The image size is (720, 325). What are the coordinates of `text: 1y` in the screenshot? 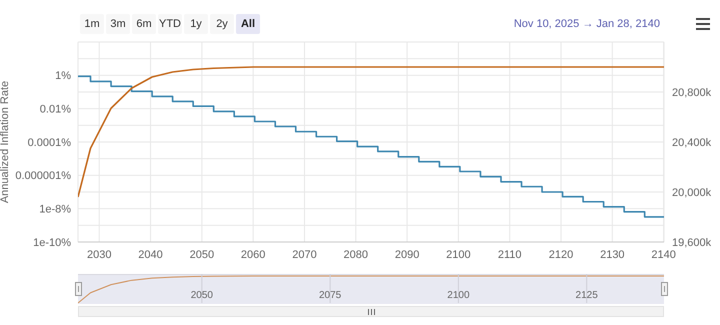 It's located at (196, 24).